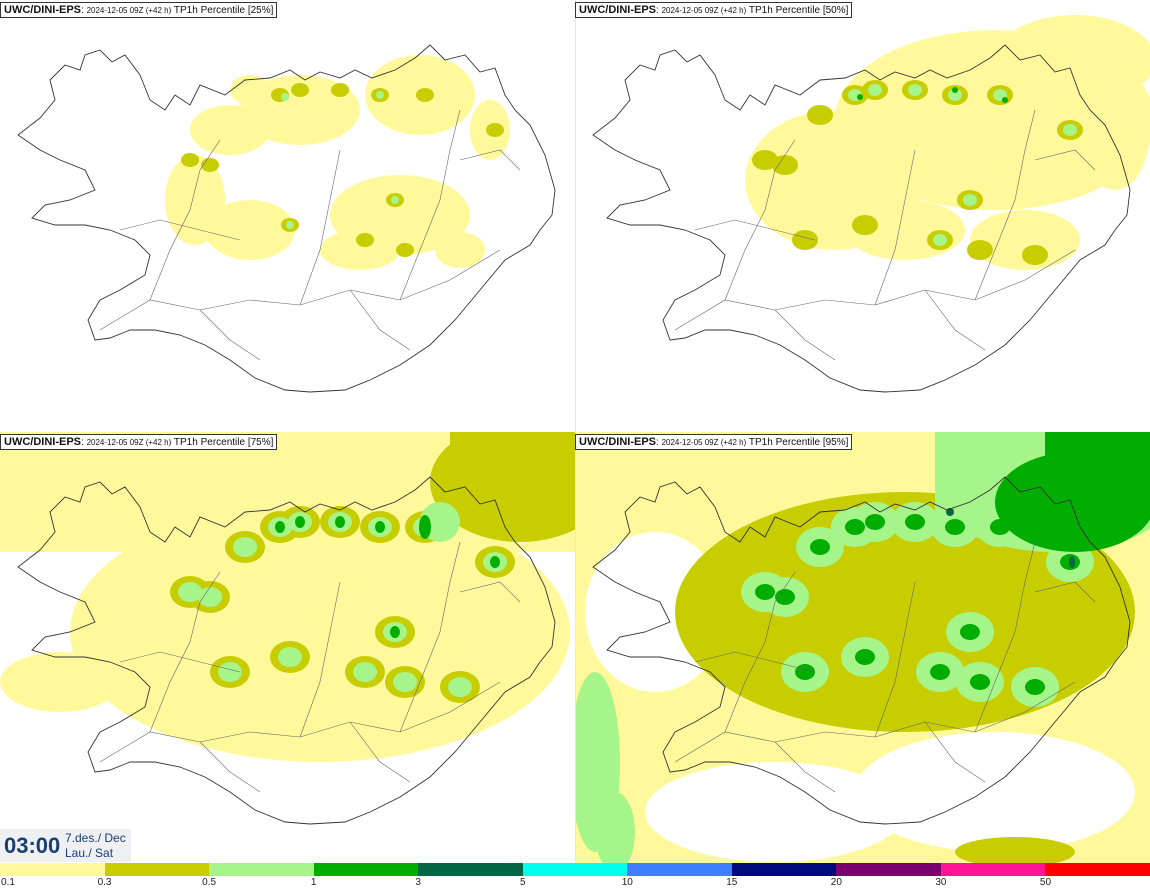 Image resolution: width=1150 pixels, height=891 pixels. Describe the element at coordinates (522, 882) in the screenshot. I see `colorbar-tick: 5` at that location.